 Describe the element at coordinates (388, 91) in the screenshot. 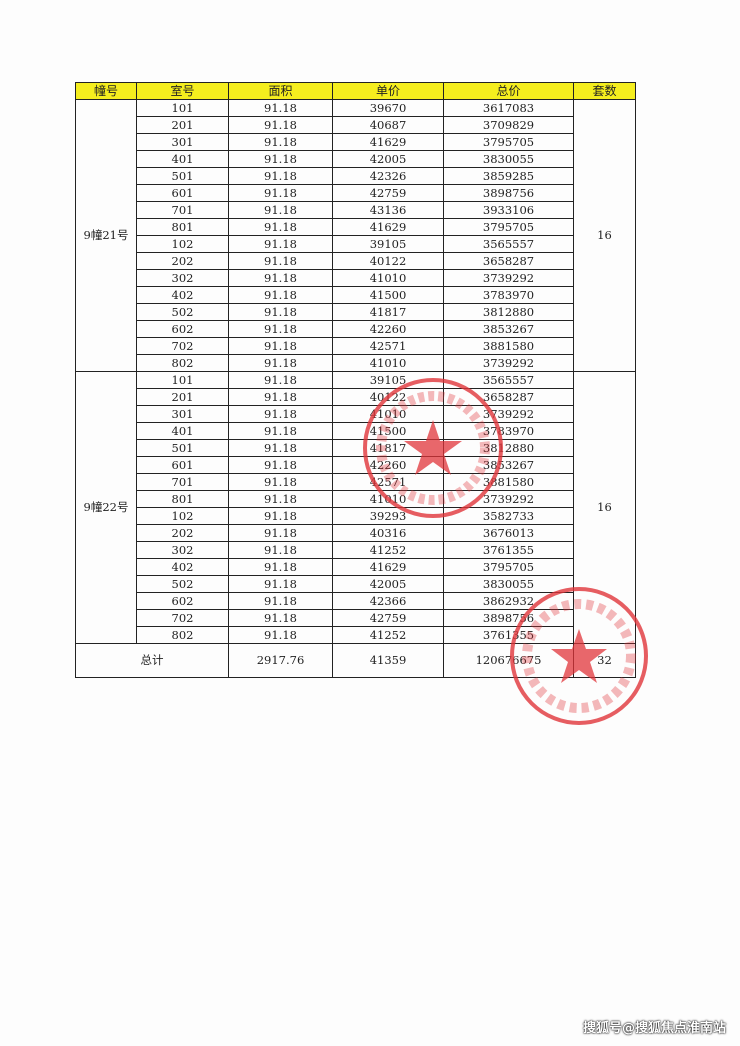

I see `header-unit-price: 单价` at that location.